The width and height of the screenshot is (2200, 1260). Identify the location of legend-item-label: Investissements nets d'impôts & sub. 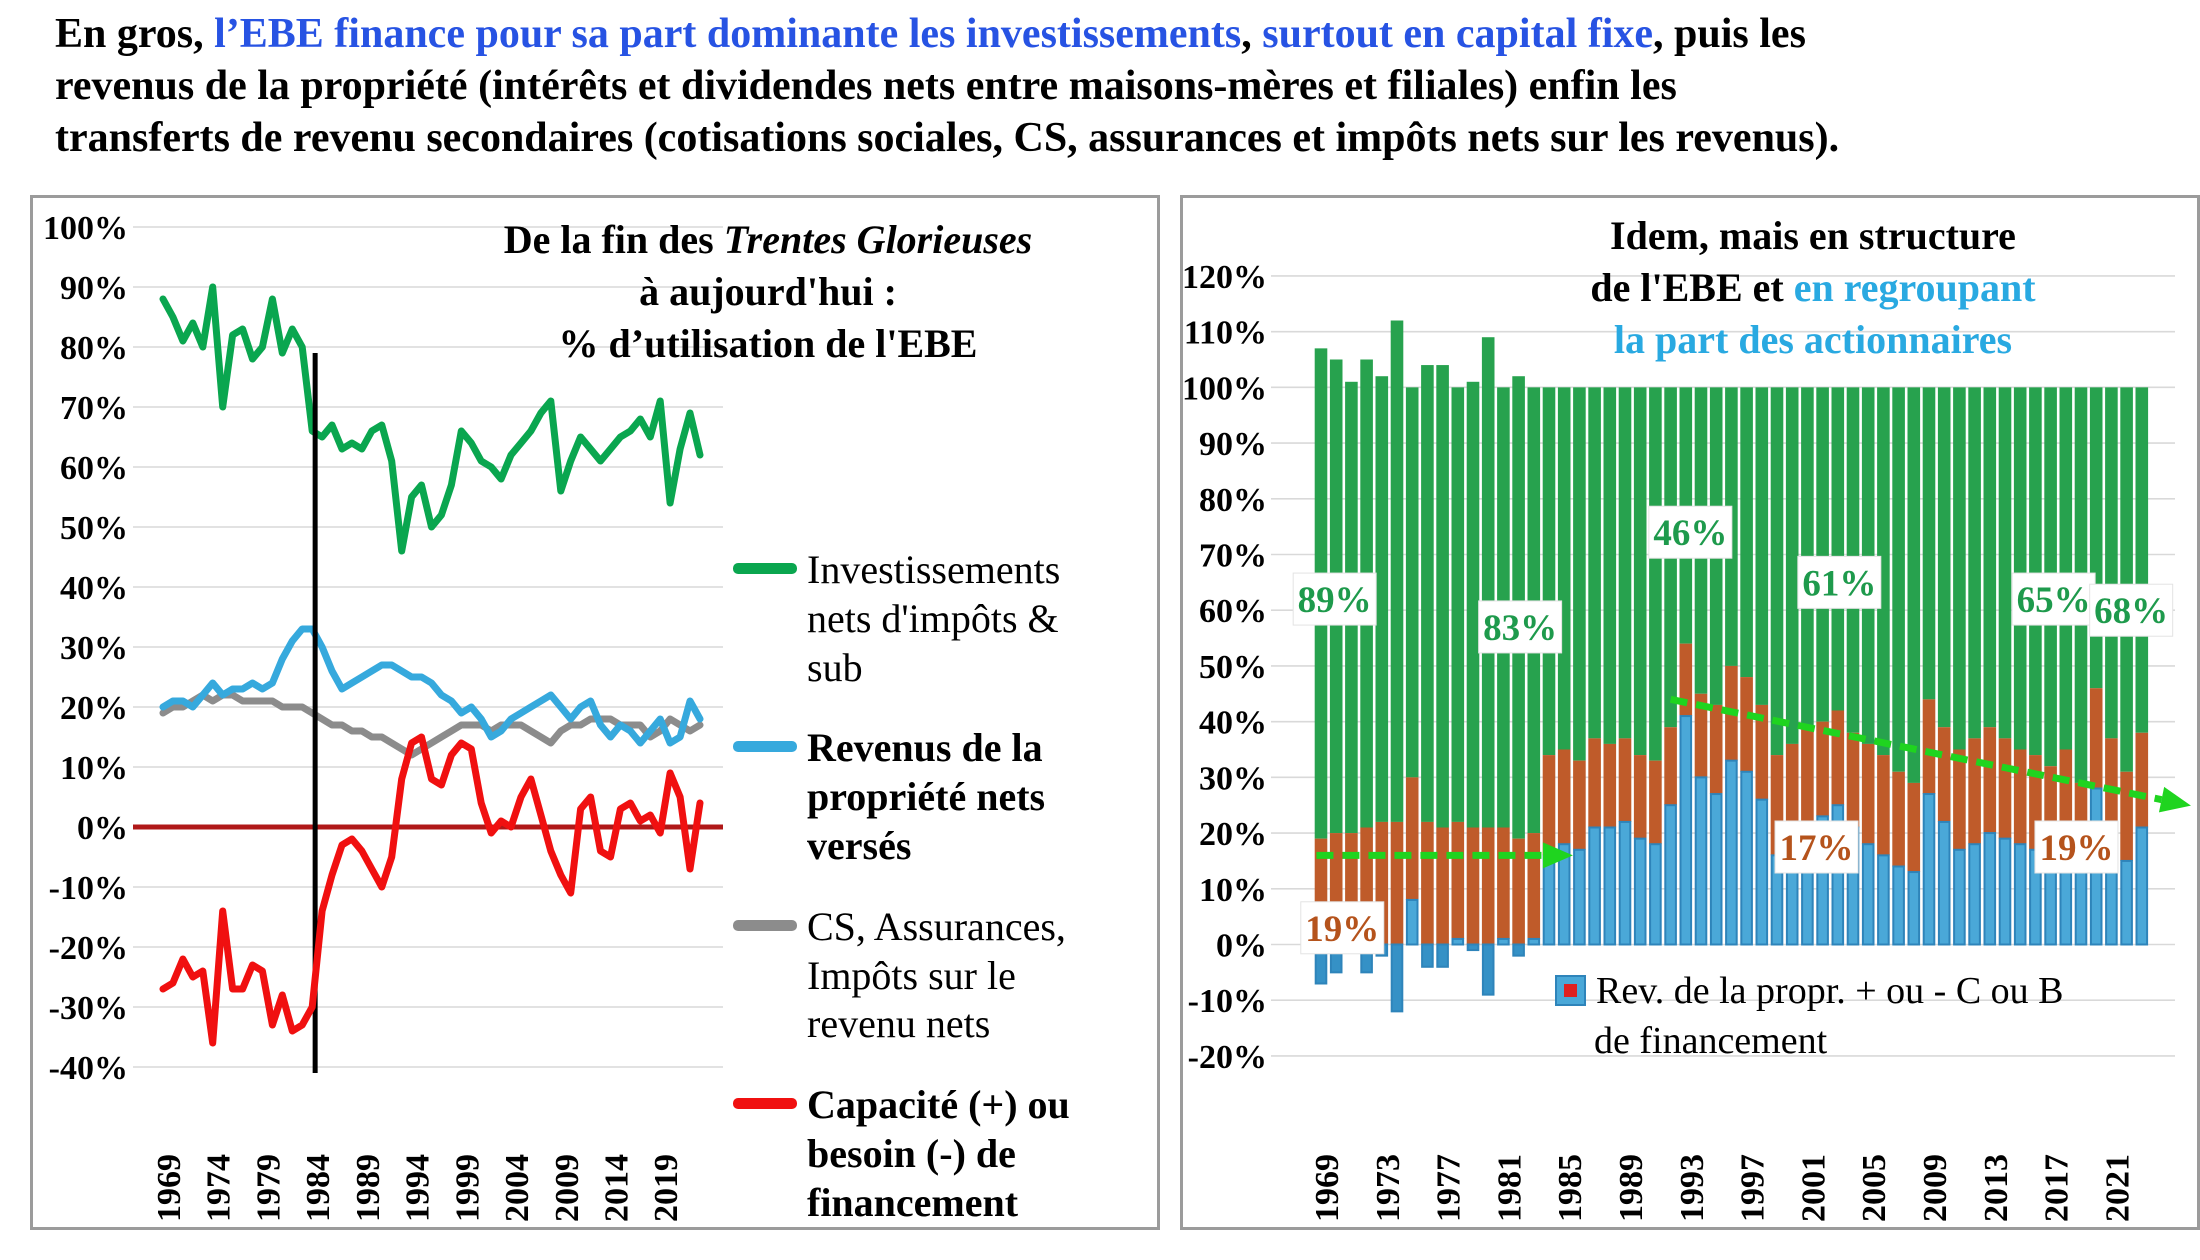
(934, 618).